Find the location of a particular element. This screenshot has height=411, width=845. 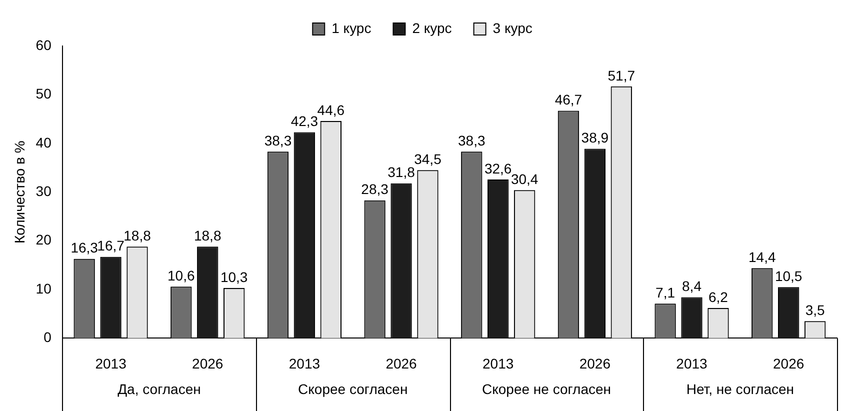

data-label: 31,8 is located at coordinates (402, 172).